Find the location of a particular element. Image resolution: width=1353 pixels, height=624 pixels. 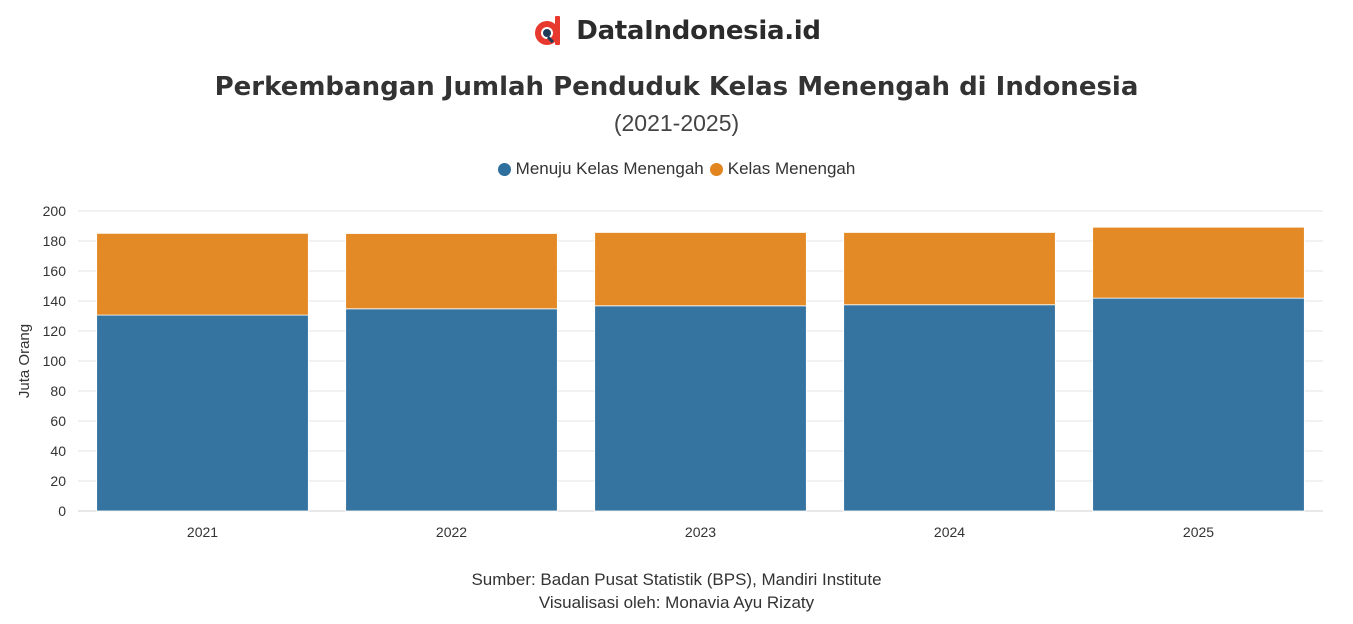

legend-label: Kelas Menengah is located at coordinates (791, 168).